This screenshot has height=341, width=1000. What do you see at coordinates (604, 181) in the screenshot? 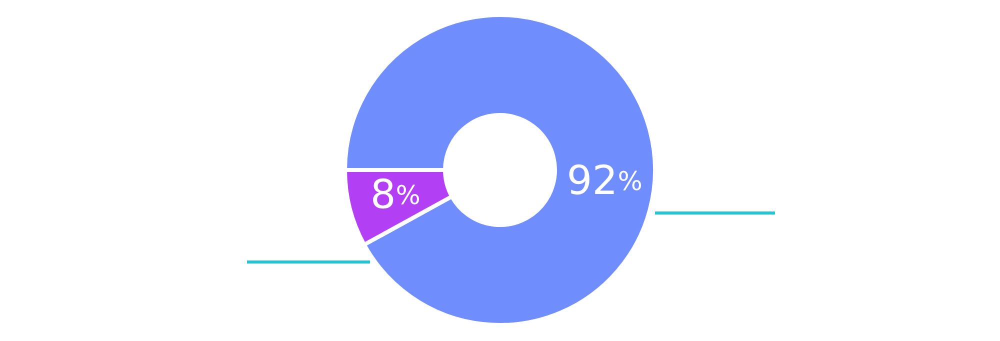
I see `data-label: 92%` at bounding box center [604, 181].